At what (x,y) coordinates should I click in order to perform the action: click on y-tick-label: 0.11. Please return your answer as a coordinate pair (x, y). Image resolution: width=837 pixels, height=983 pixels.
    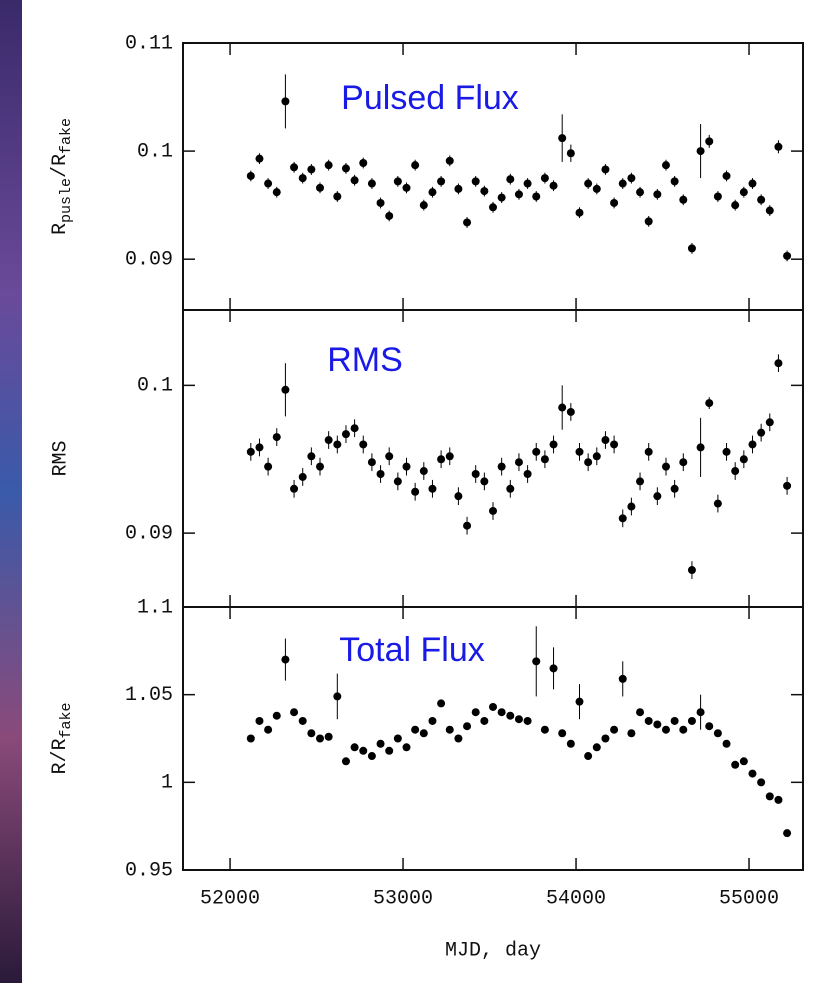
    Looking at the image, I should click on (149, 43).